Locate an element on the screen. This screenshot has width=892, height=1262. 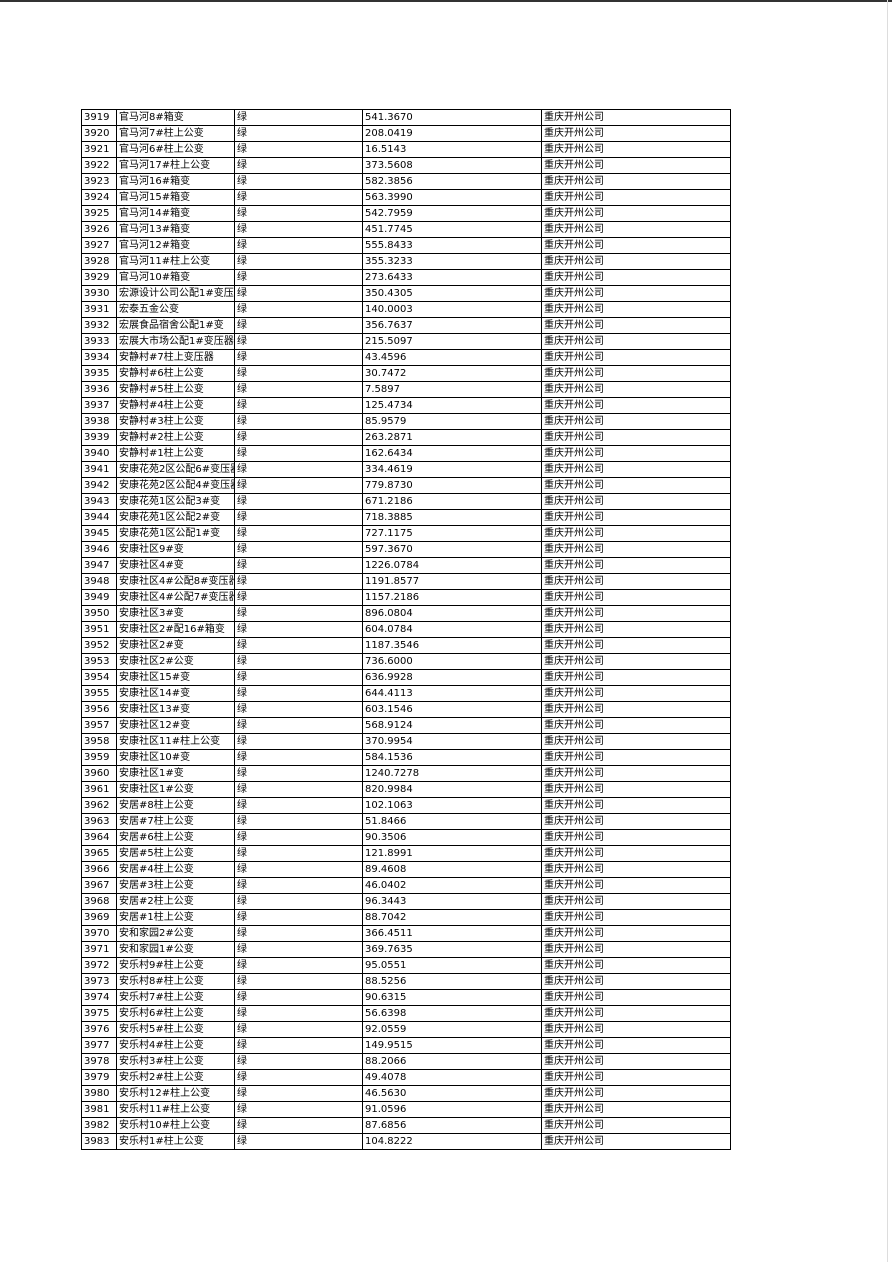
value-cell: 350.4305 is located at coordinates (452, 293).